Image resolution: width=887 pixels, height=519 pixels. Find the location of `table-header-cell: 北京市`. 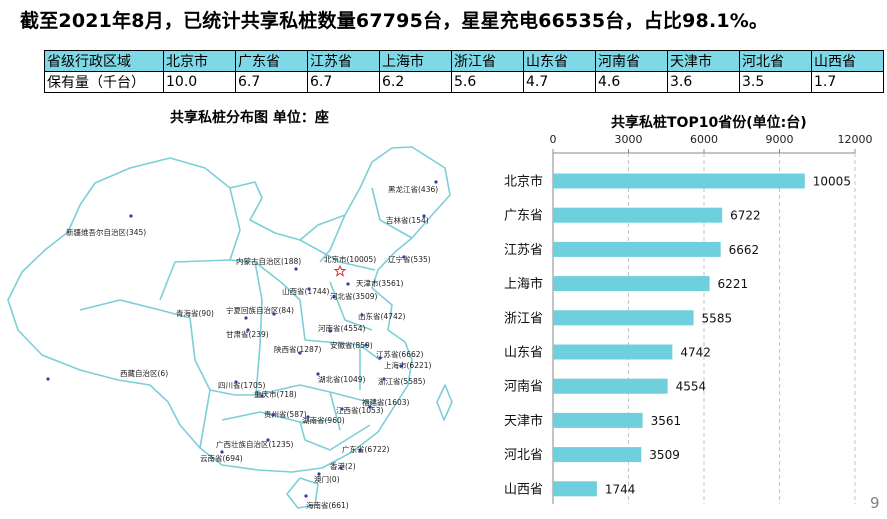

table-header-cell: 北京市 is located at coordinates (199, 61).